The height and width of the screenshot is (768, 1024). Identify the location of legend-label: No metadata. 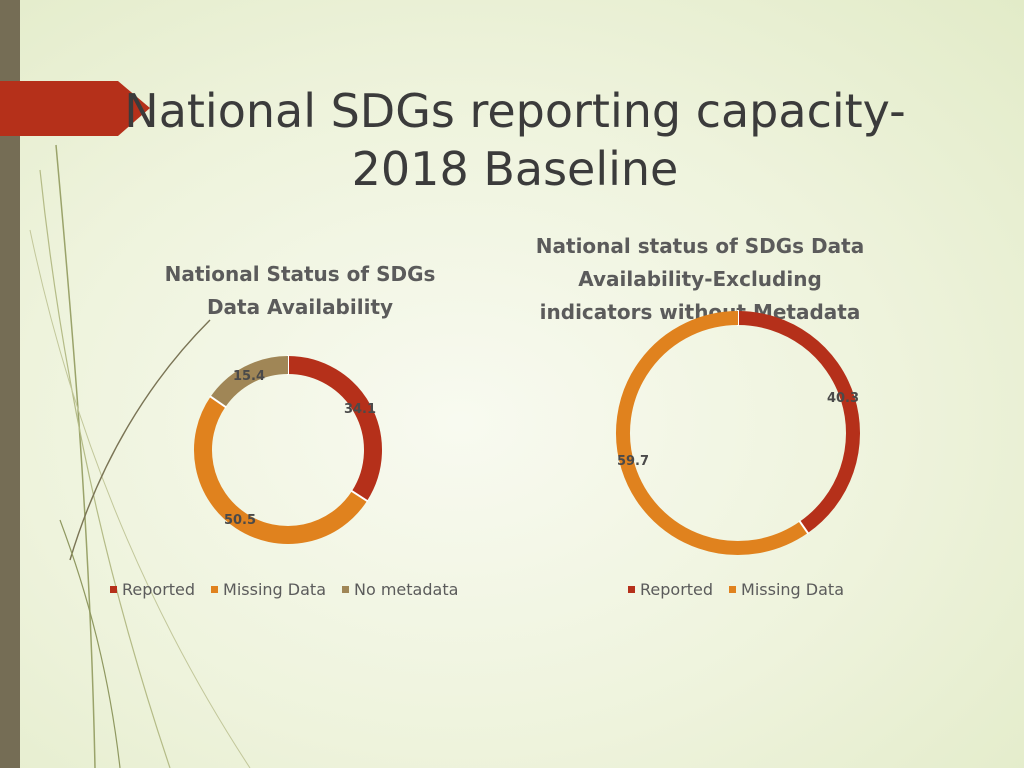
(406, 589).